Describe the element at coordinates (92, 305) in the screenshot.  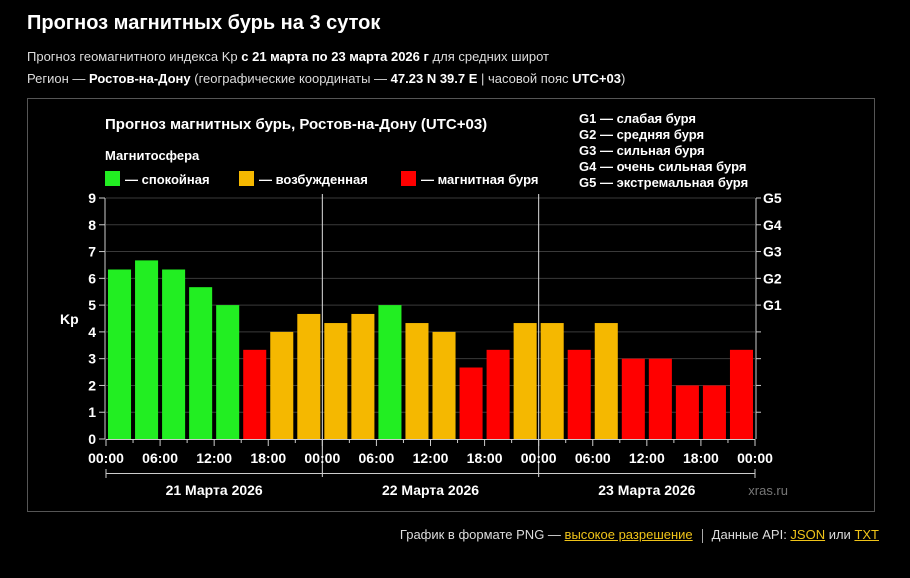
I see `y-tick-label: 5` at that location.